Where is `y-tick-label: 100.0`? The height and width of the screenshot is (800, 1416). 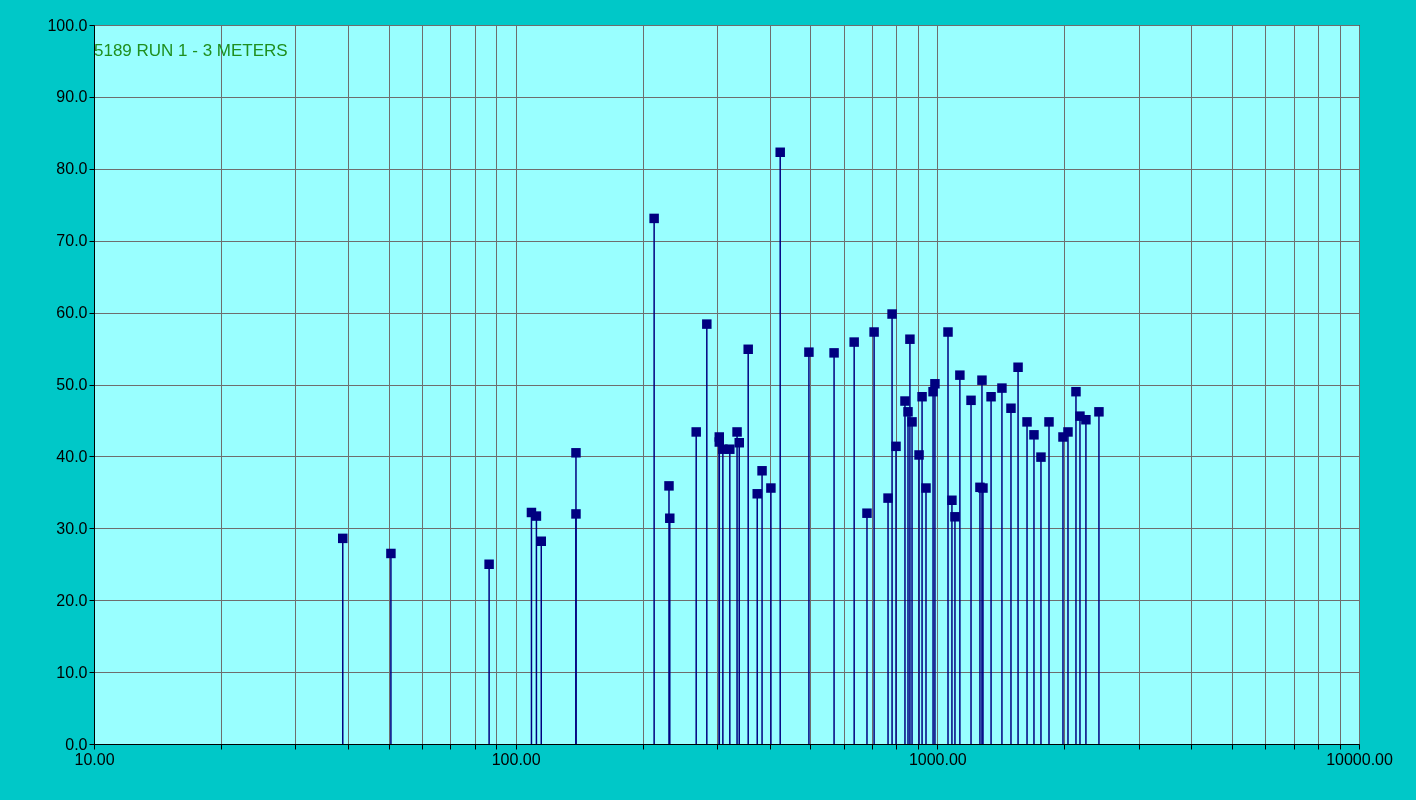
y-tick-label: 100.0 is located at coordinates (67, 25).